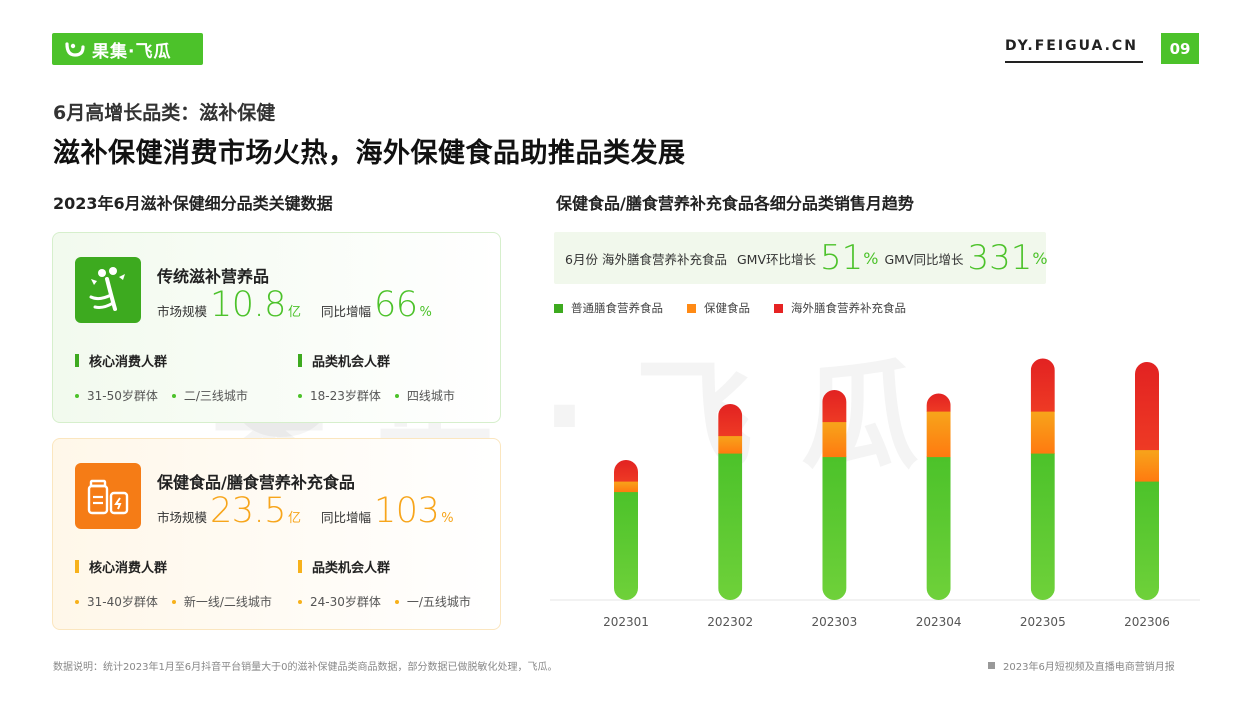 This screenshot has height=703, width=1250. Describe the element at coordinates (221, 601) in the screenshot. I see `tag-item: 新一线/二线城市` at that location.